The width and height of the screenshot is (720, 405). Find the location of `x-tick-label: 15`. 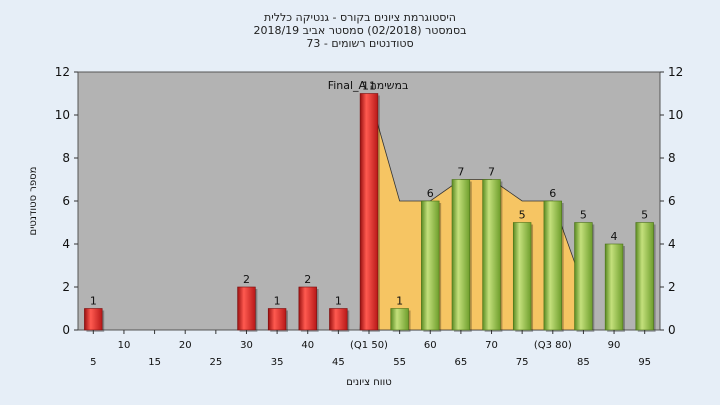

x-tick-label: 15 is located at coordinates (154, 362).